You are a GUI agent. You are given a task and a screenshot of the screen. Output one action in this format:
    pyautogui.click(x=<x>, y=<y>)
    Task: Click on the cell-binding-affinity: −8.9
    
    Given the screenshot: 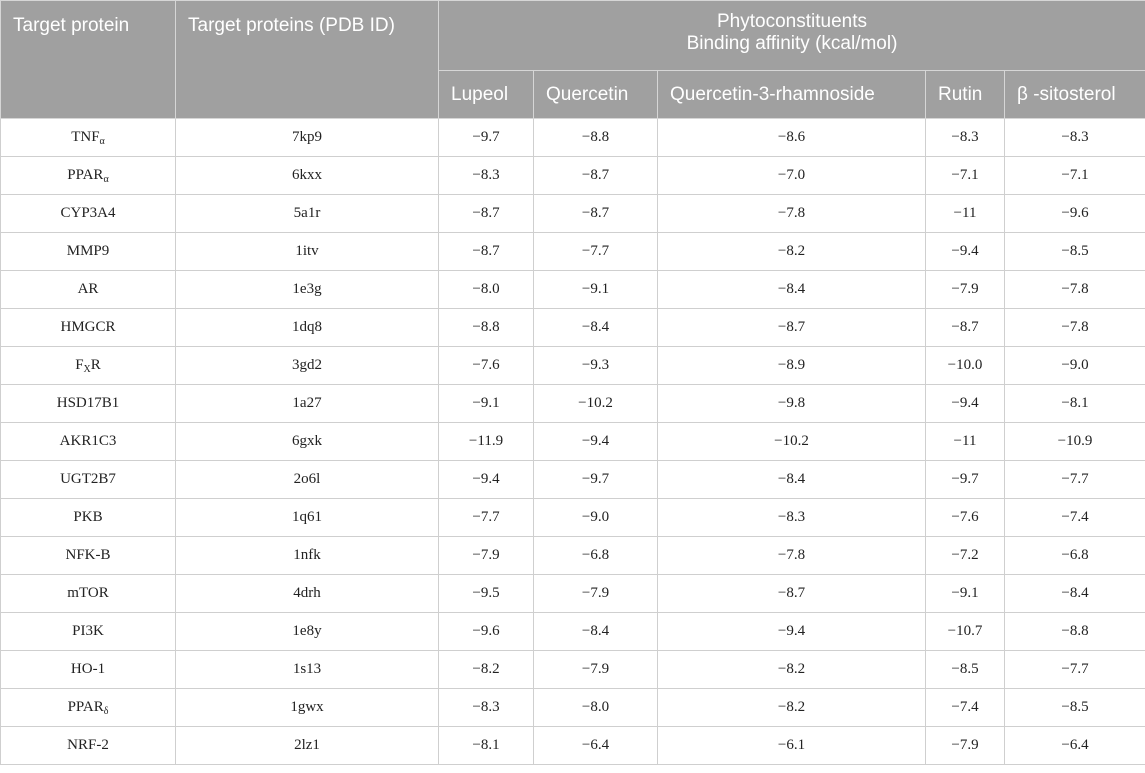 What is the action you would take?
    pyautogui.click(x=791, y=365)
    